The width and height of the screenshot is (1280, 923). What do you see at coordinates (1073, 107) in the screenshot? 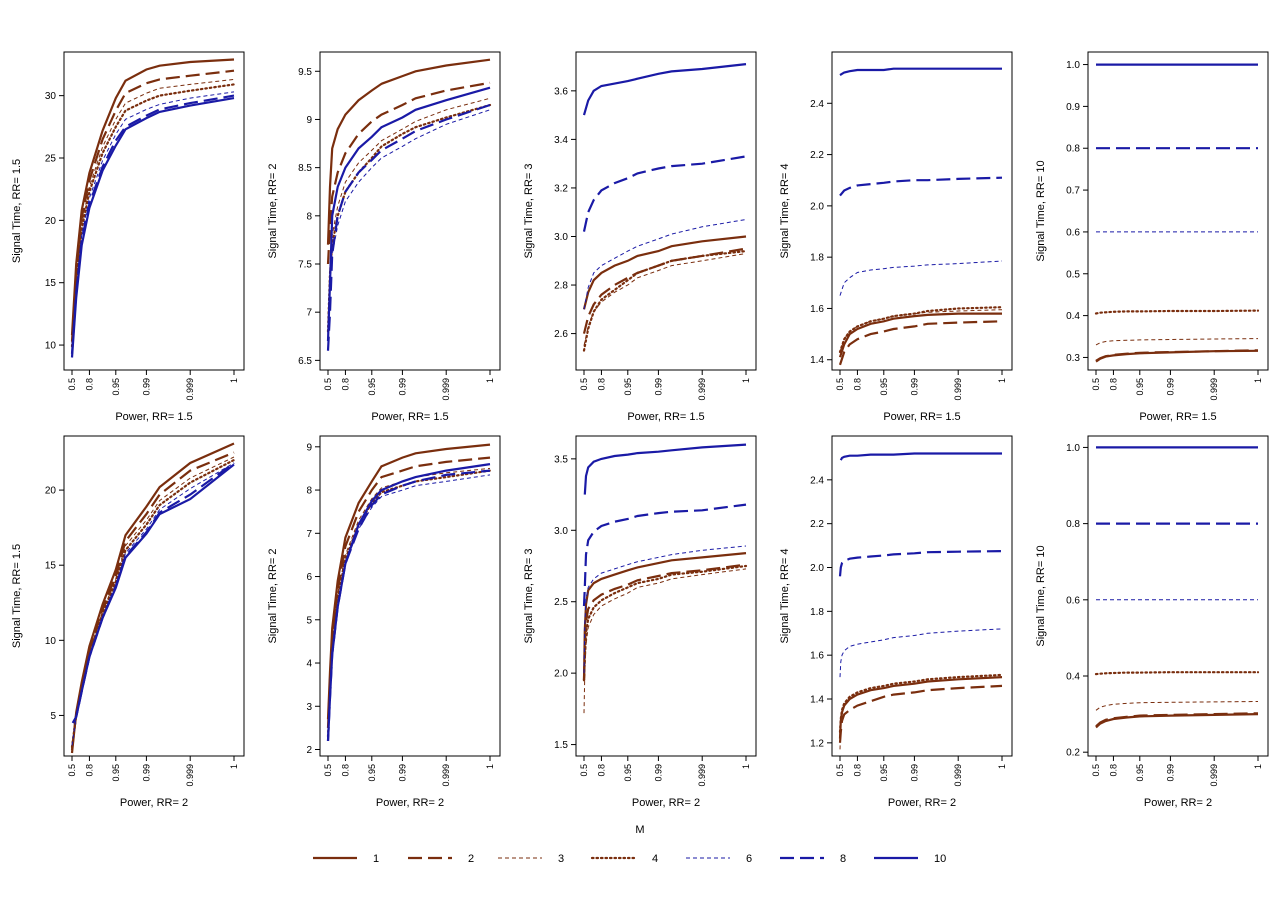
I see `y-tick-label: 0.9` at bounding box center [1073, 107].